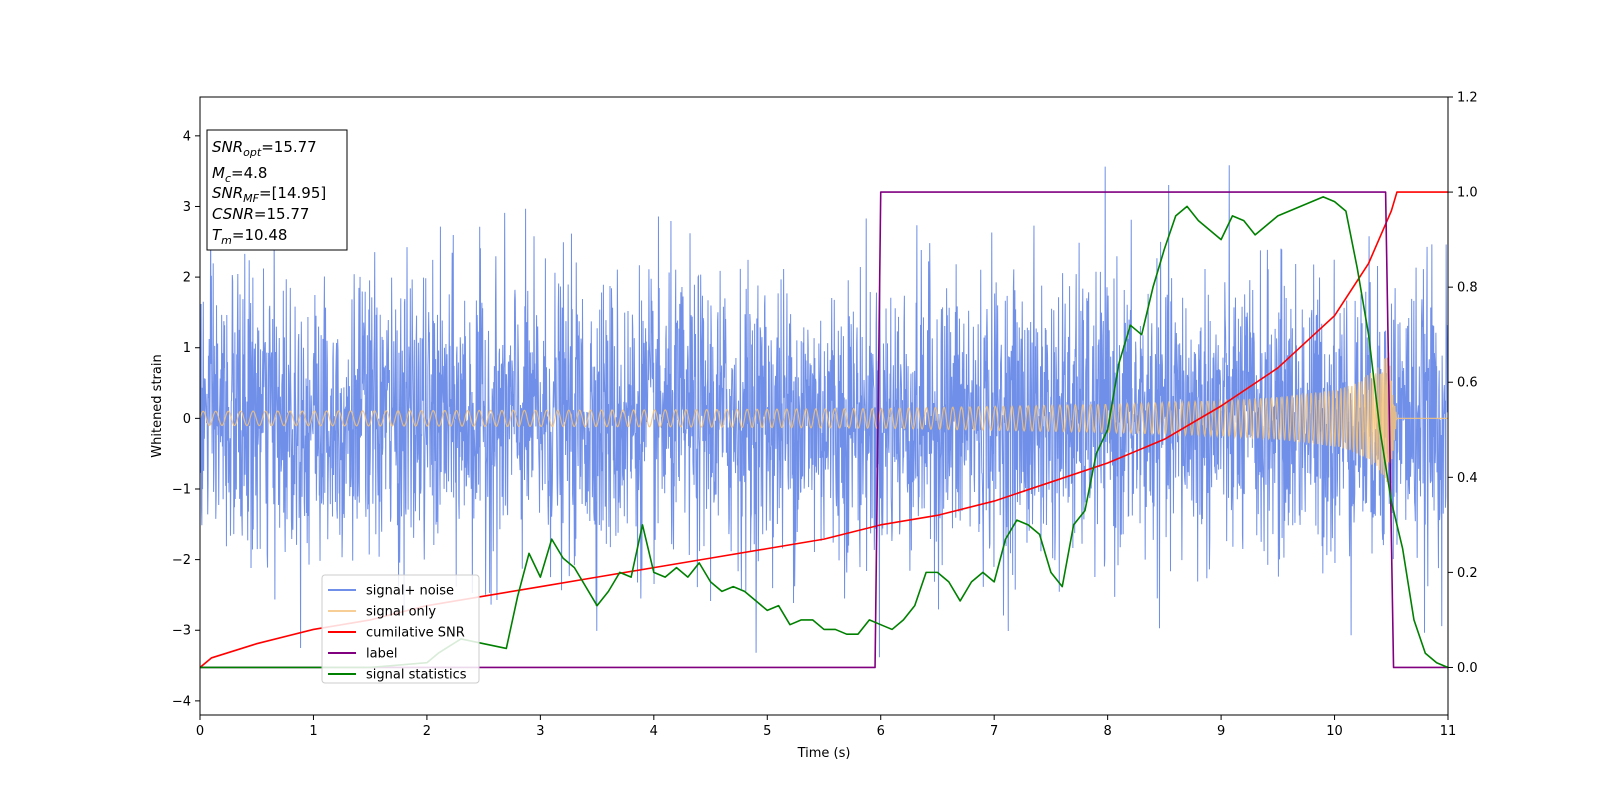 This screenshot has width=1600, height=800. Describe the element at coordinates (381, 654) in the screenshot. I see `legend-label: label` at that location.